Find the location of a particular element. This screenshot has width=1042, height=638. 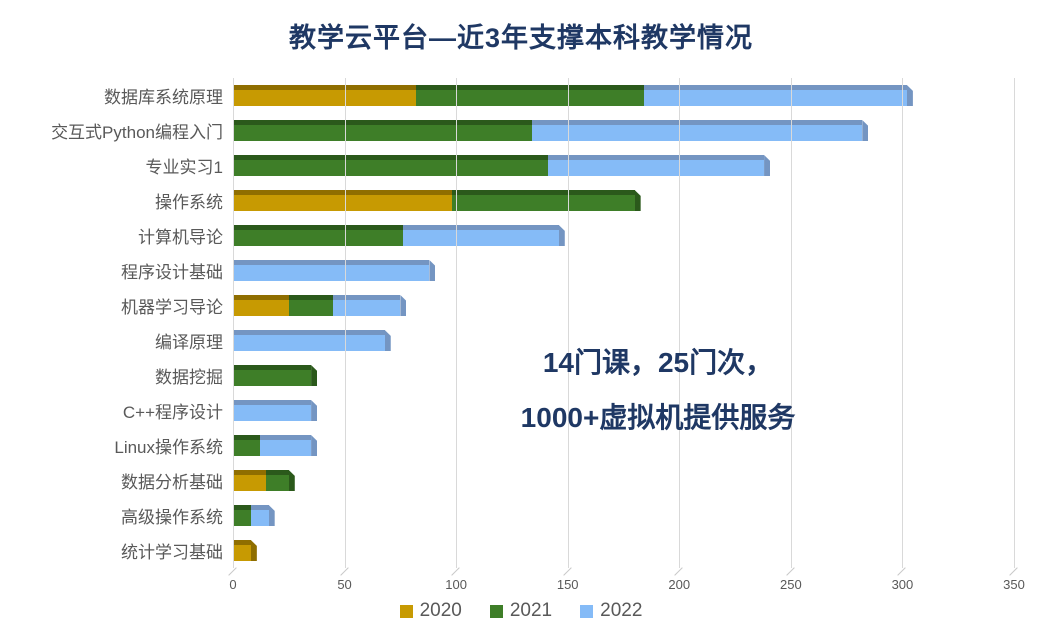

annotation: 14门课，25门次， 1000+虚拟机提供服务 is located at coordinates (658, 390).